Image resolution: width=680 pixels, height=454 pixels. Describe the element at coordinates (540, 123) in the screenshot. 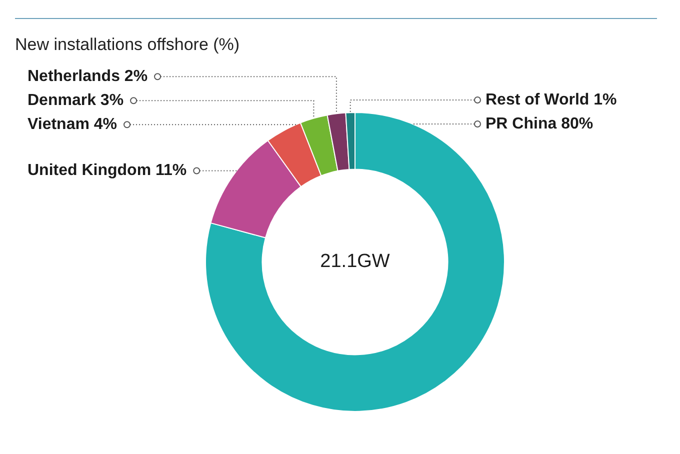

I see `slice-label: PR China 80%` at that location.